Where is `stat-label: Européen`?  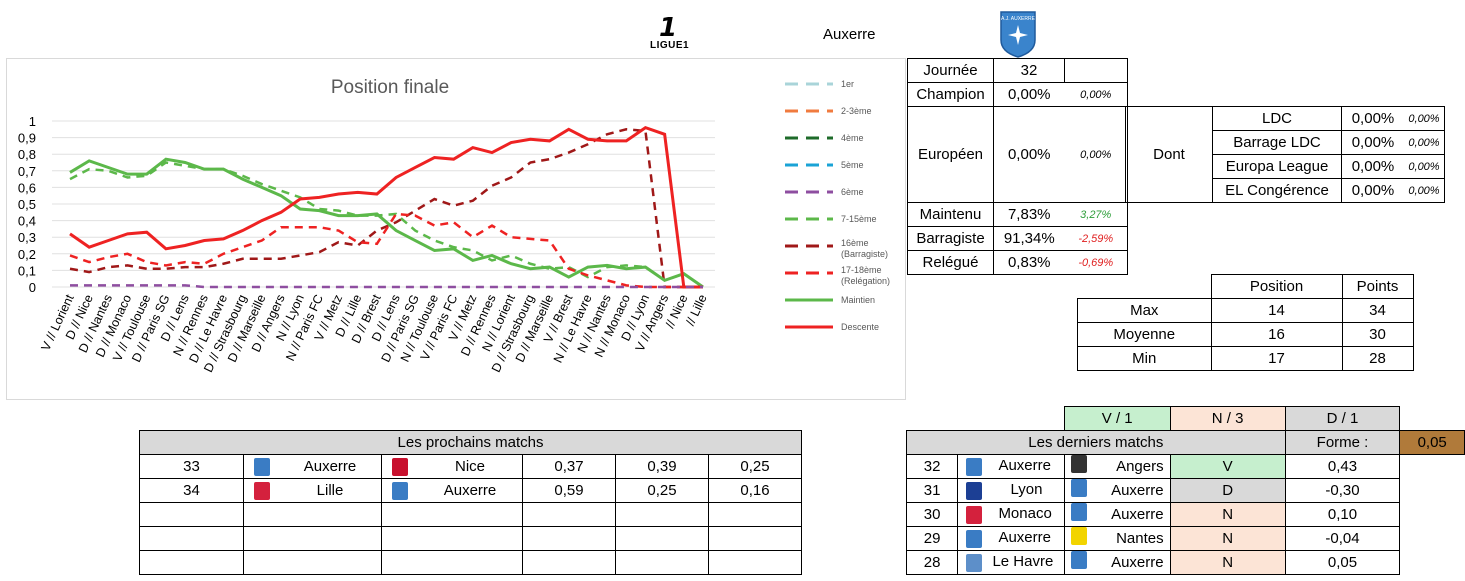 stat-label: Européen is located at coordinates (950, 154).